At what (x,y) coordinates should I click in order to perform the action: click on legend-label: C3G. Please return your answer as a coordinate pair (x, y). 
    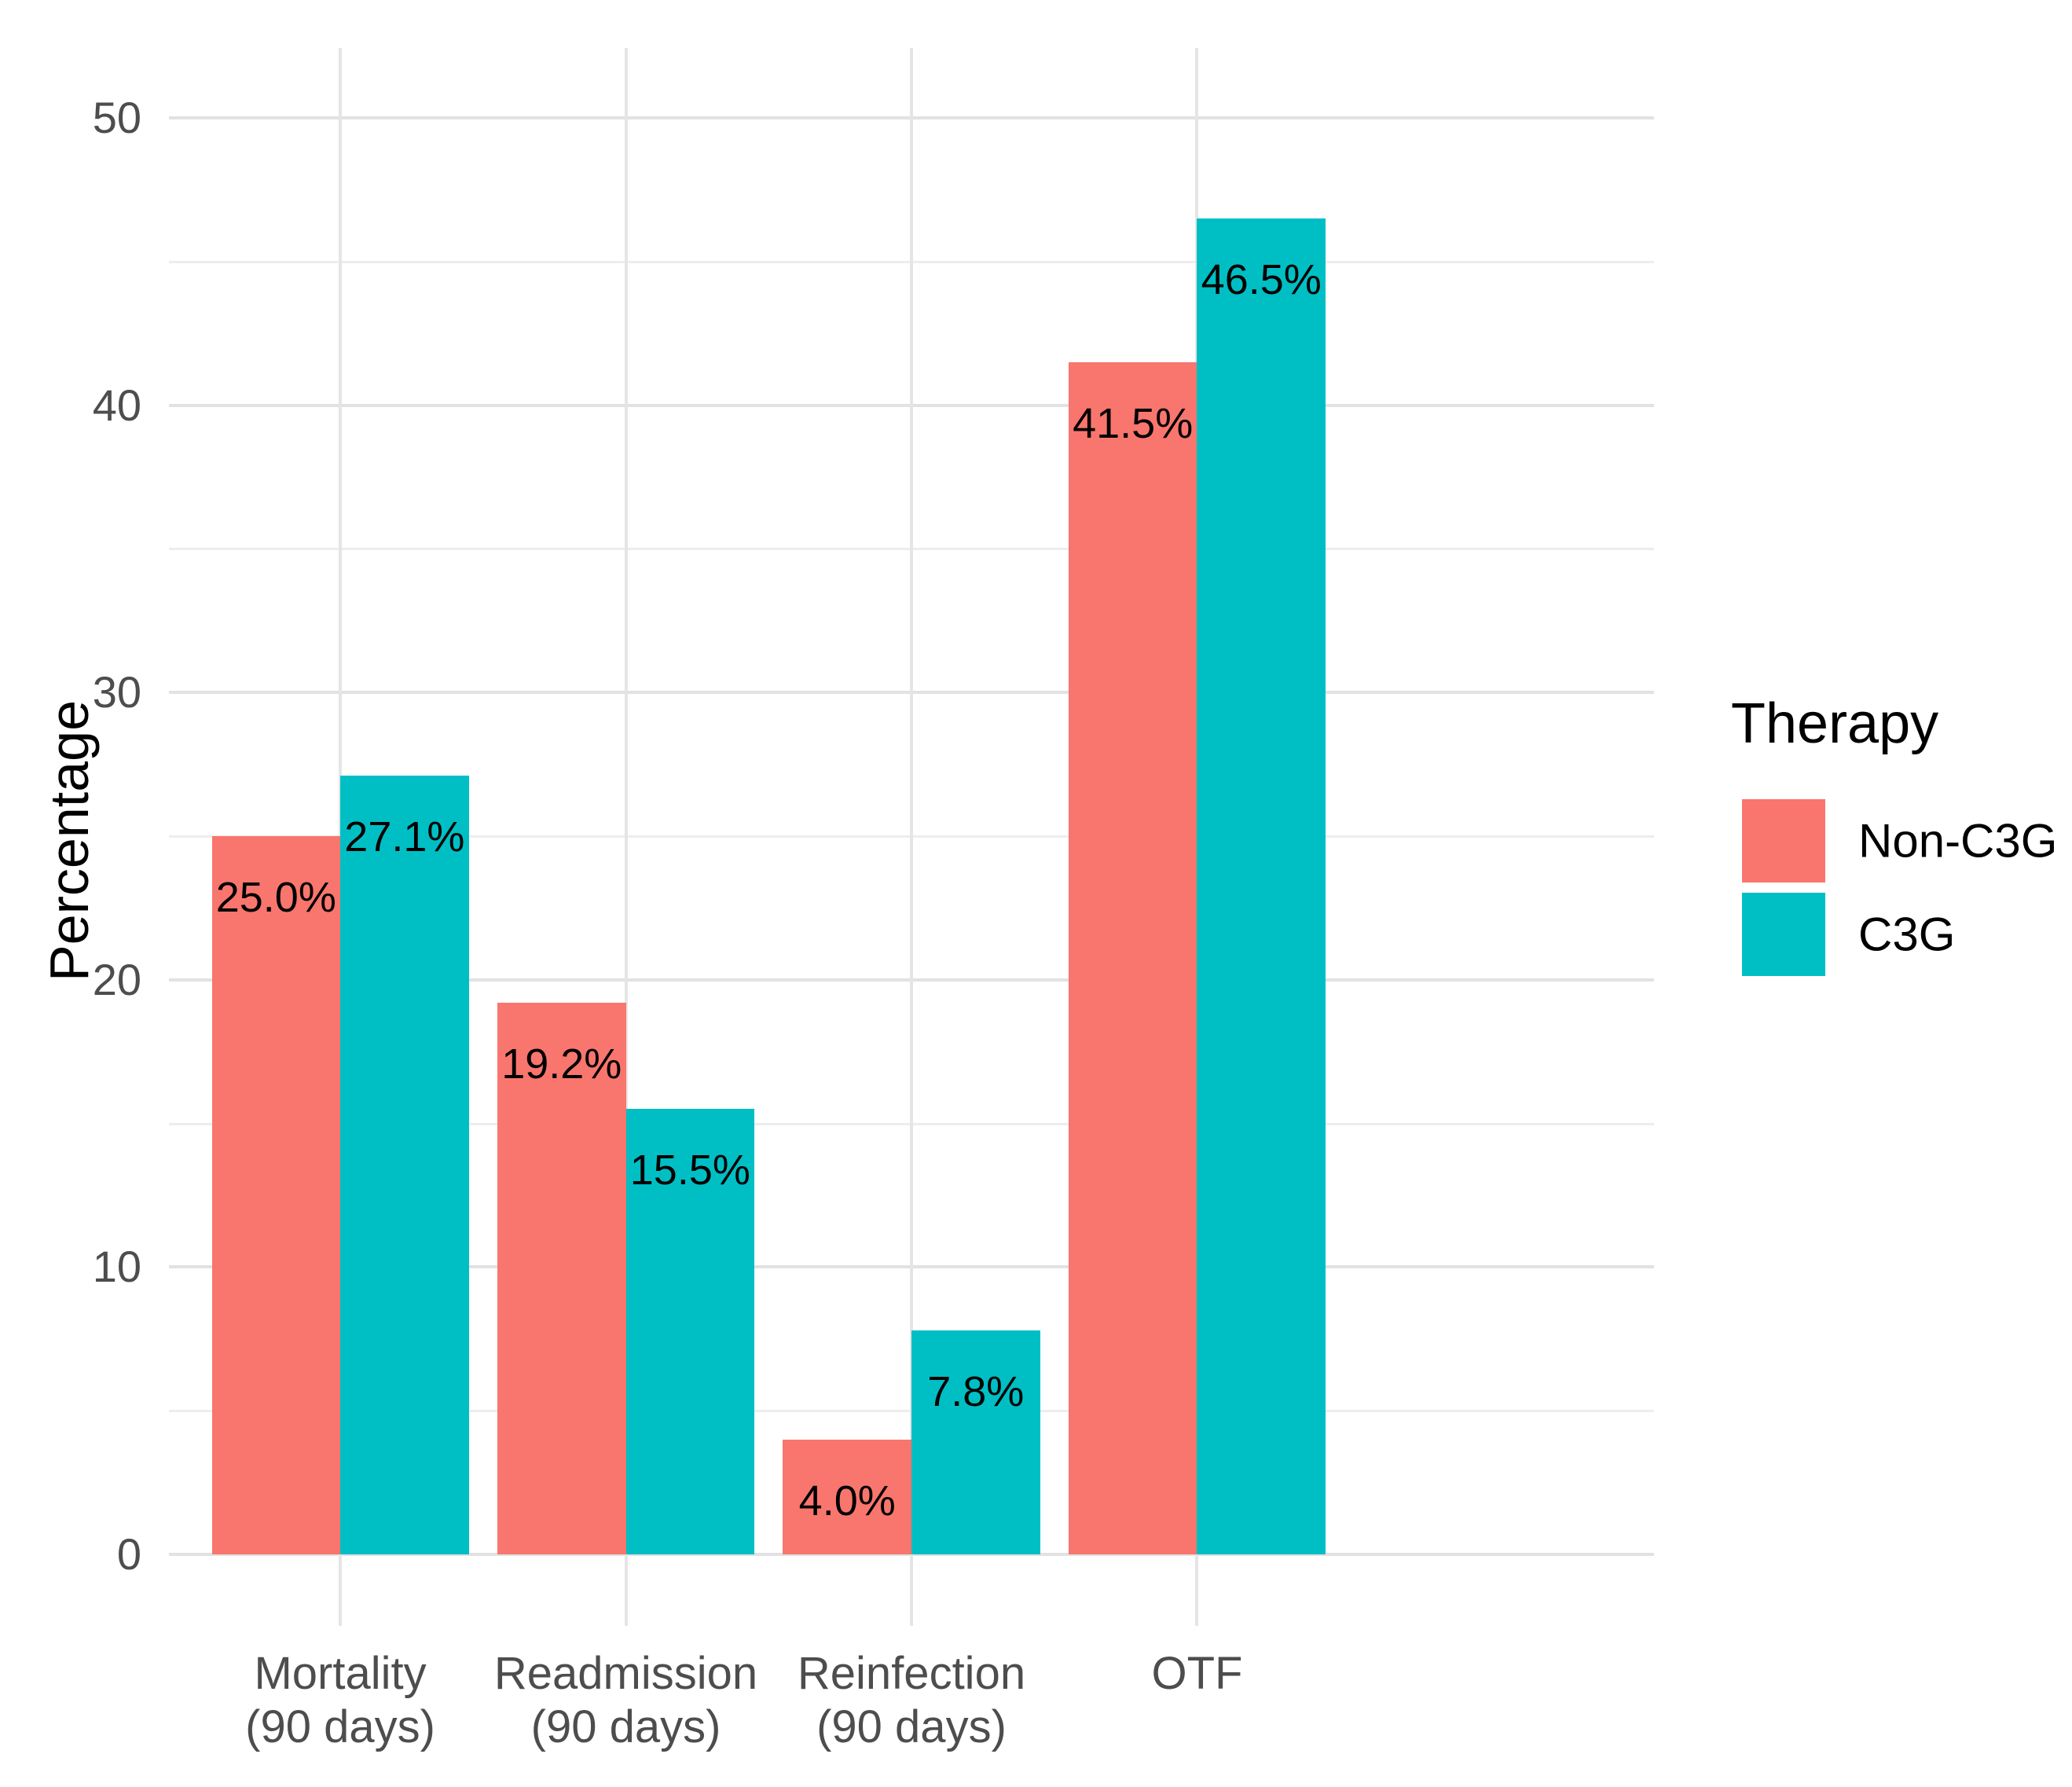
    Looking at the image, I should click on (1907, 934).